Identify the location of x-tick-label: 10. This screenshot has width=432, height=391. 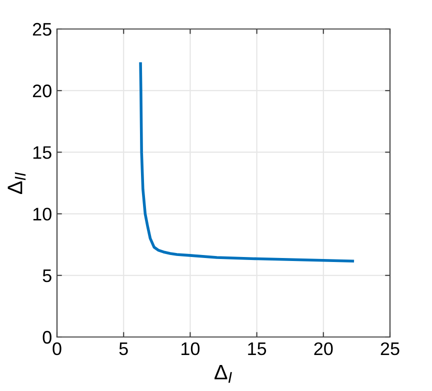
(191, 349).